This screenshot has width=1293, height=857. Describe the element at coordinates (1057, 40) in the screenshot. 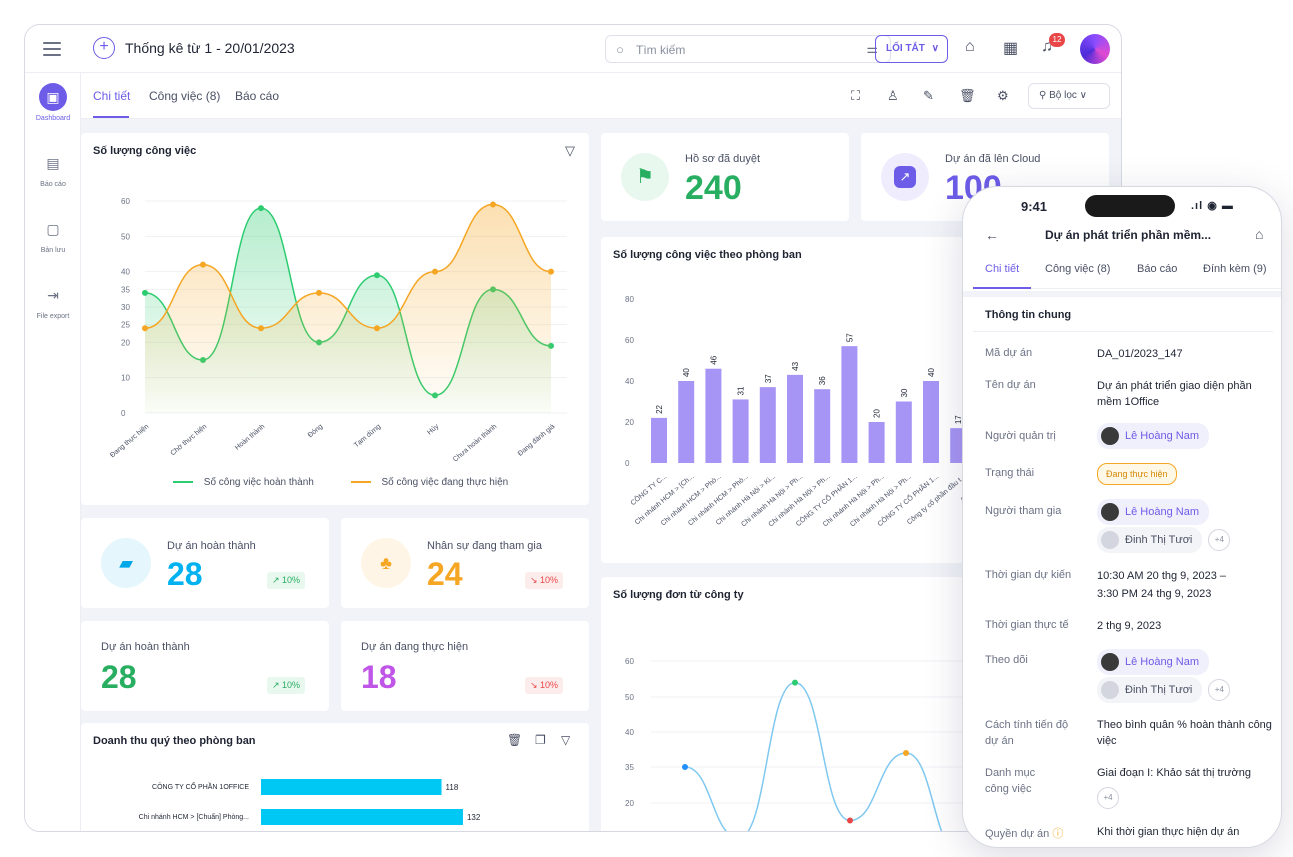

I see `notification-badge: 12` at that location.